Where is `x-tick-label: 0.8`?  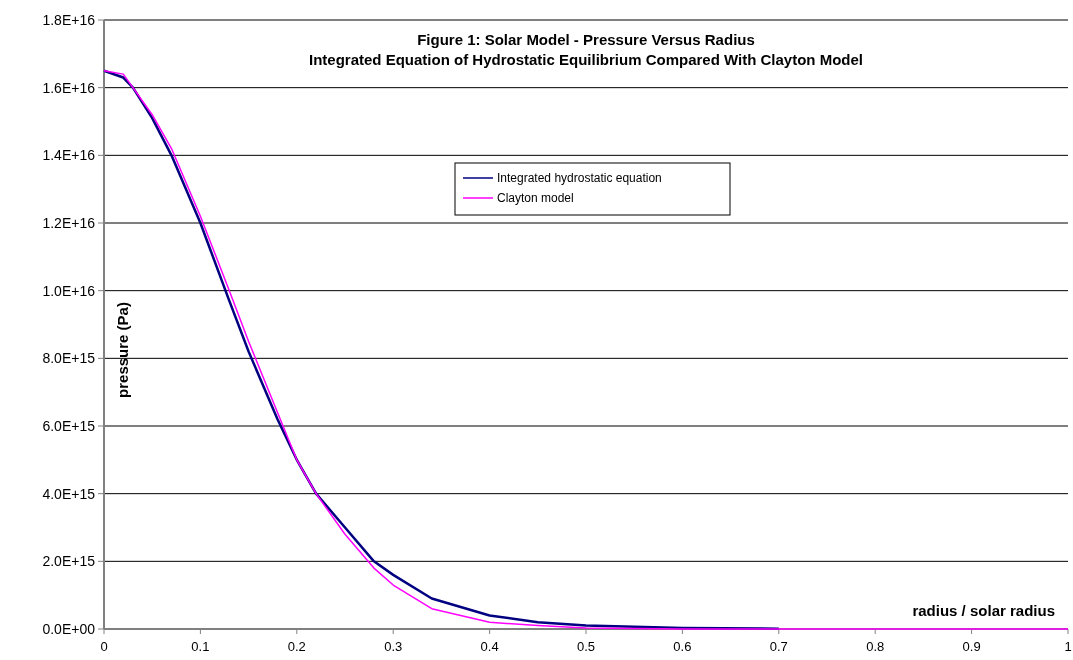 x-tick-label: 0.8 is located at coordinates (875, 646).